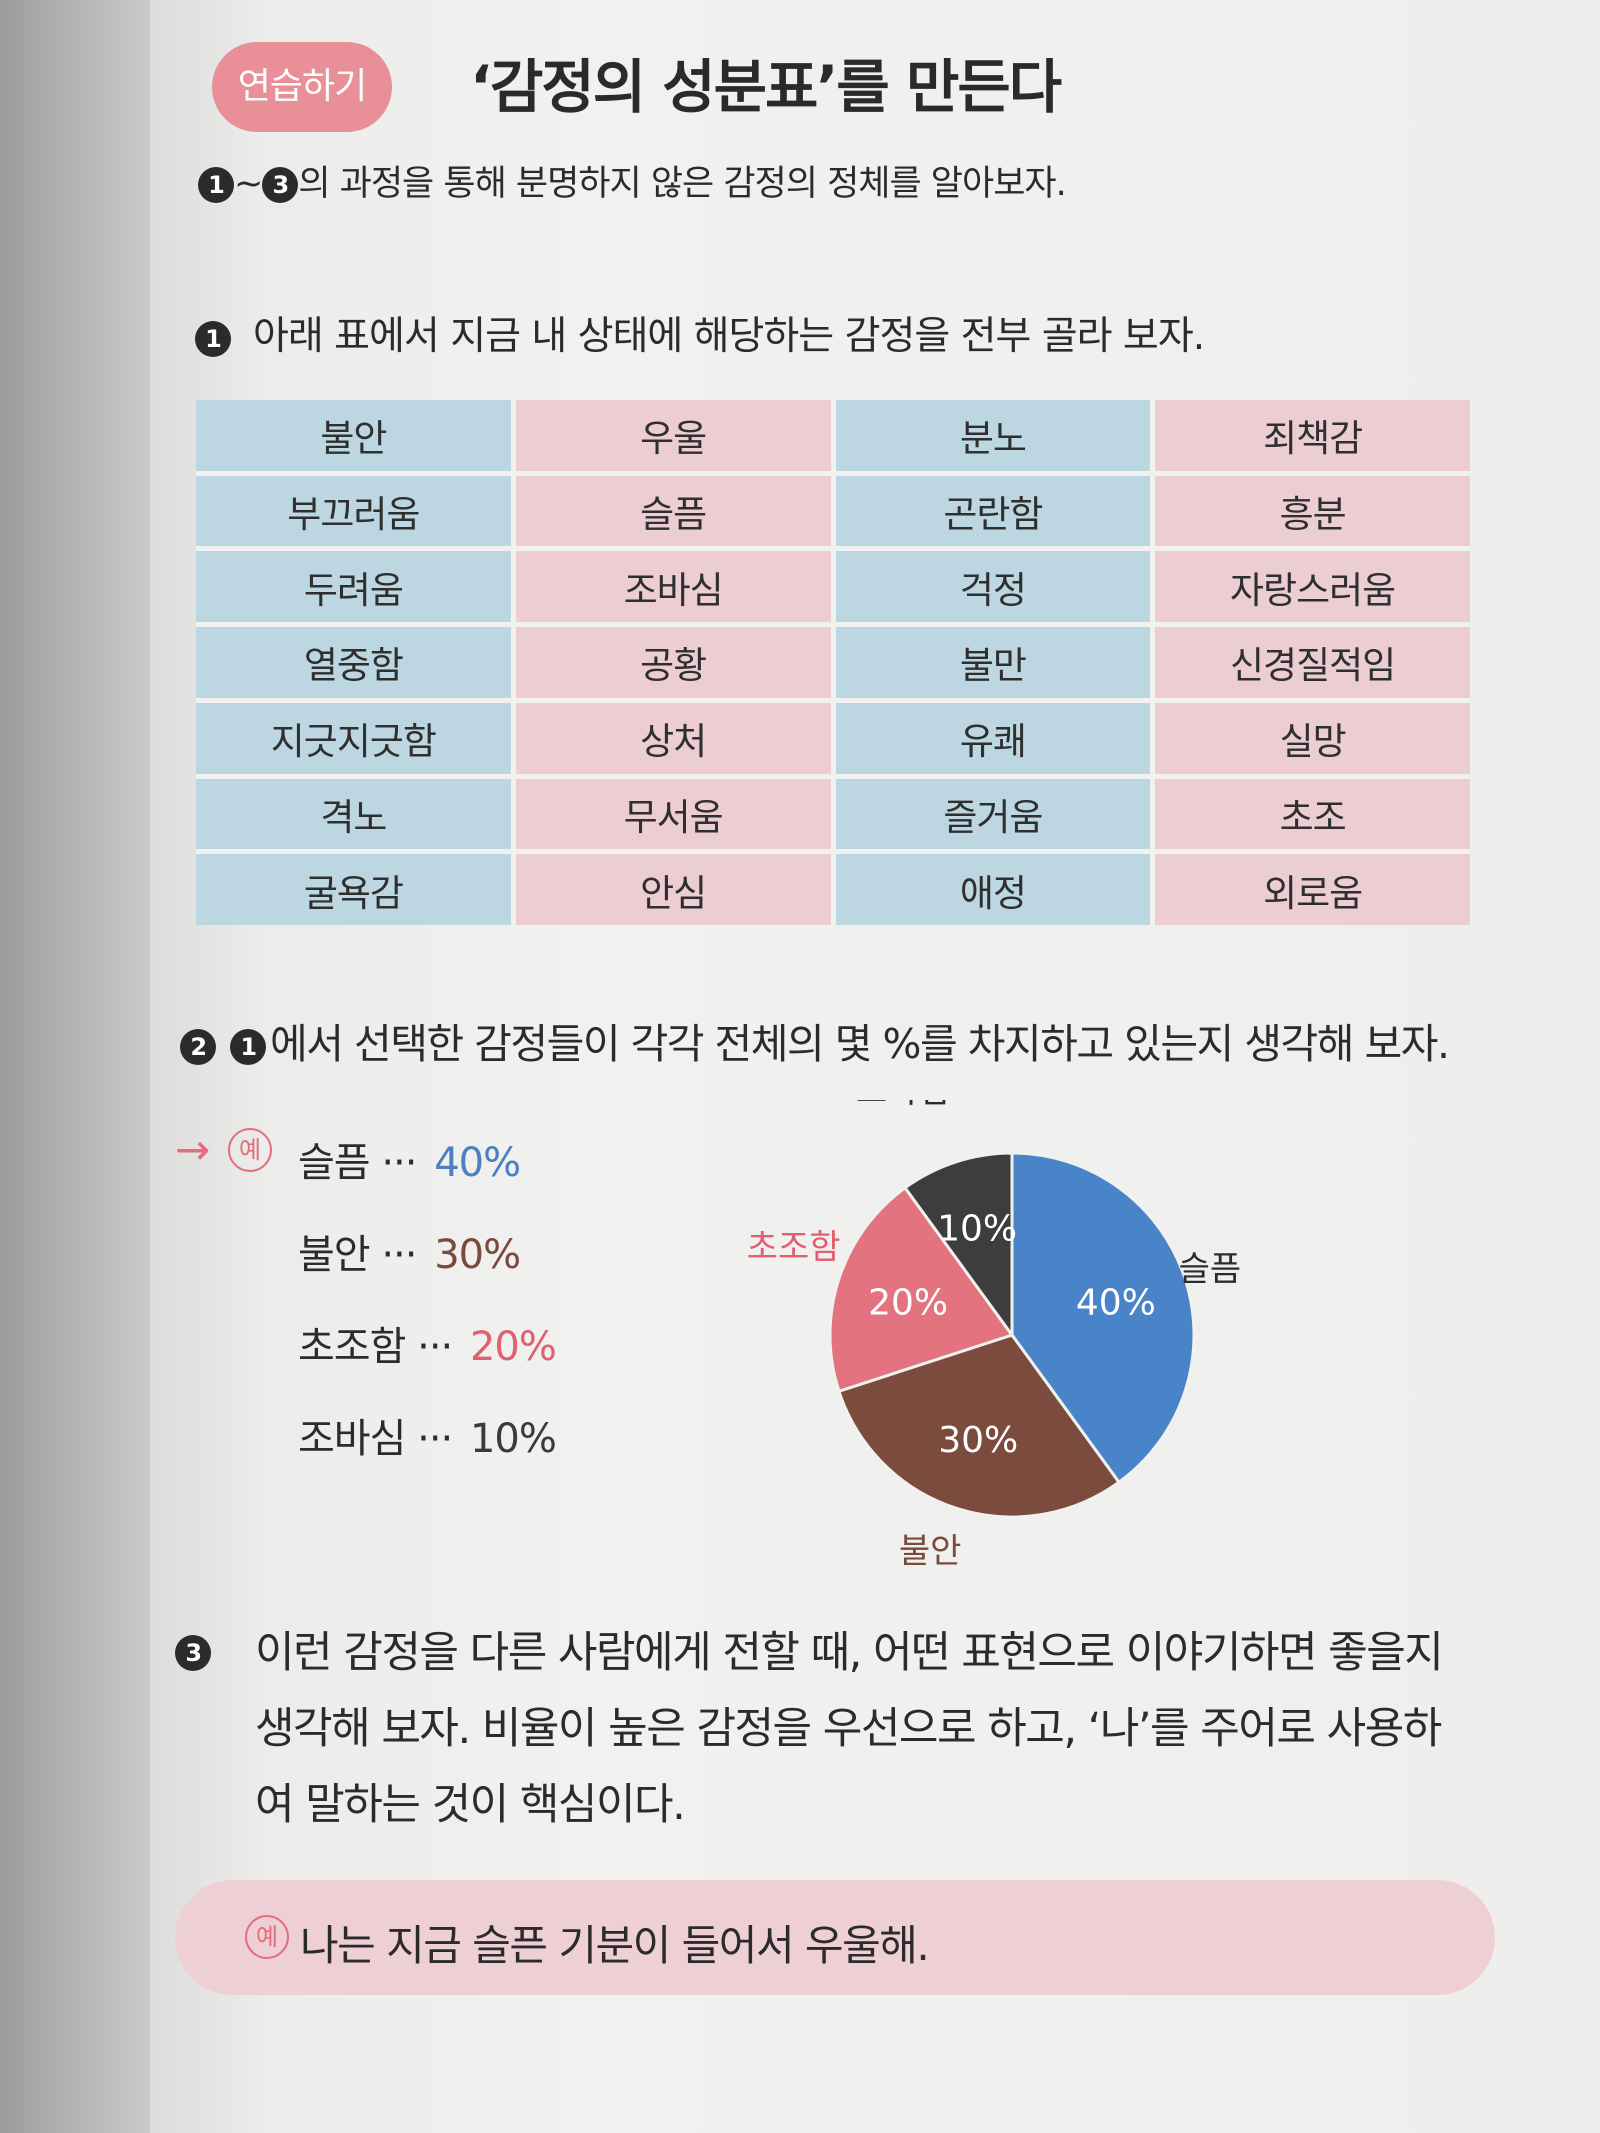  Describe the element at coordinates (1312, 435) in the screenshot. I see `emotion-cell: 죄책감` at that location.